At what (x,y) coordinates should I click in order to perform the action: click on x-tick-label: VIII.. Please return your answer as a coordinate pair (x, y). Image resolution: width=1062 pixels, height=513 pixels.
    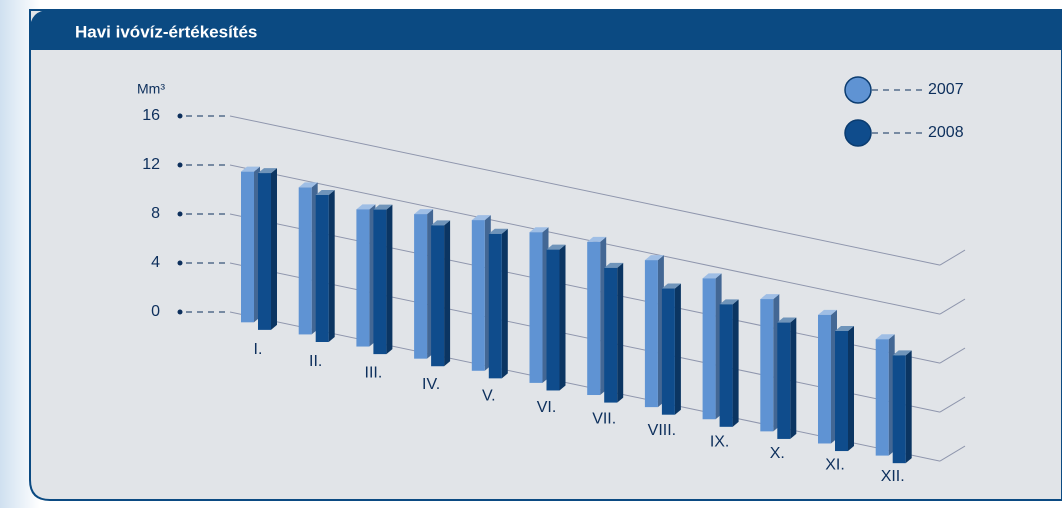
    Looking at the image, I should click on (662, 430).